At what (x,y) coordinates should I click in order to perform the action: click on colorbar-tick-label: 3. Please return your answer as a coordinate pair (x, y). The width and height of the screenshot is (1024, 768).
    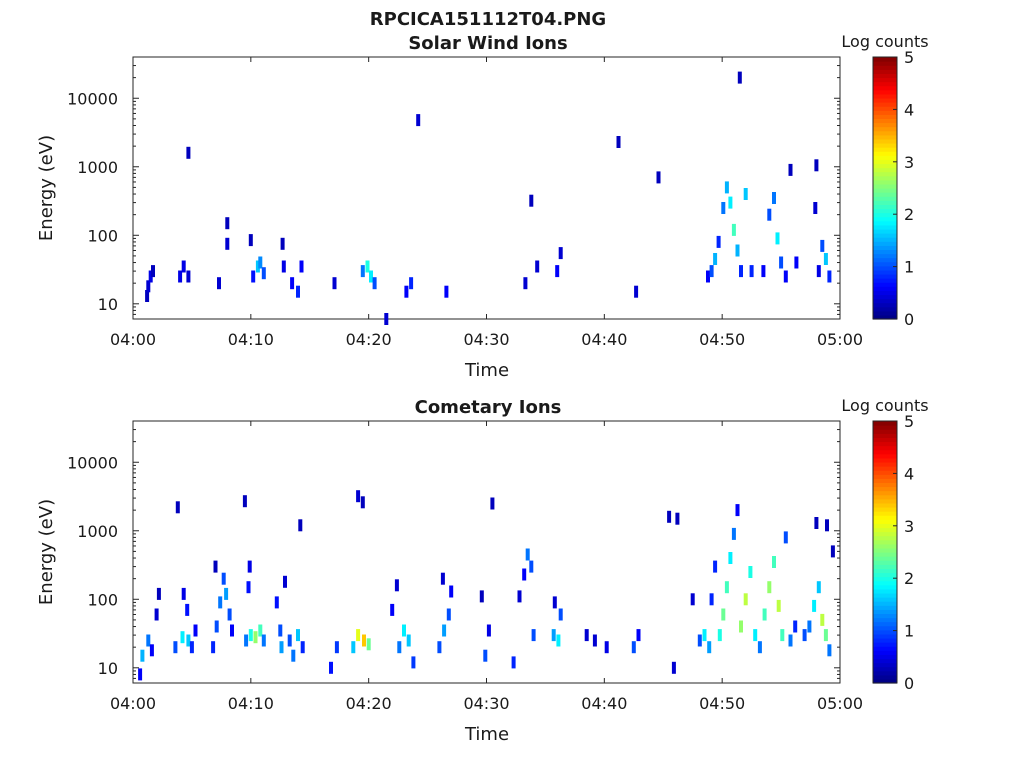
    Looking at the image, I should click on (909, 526).